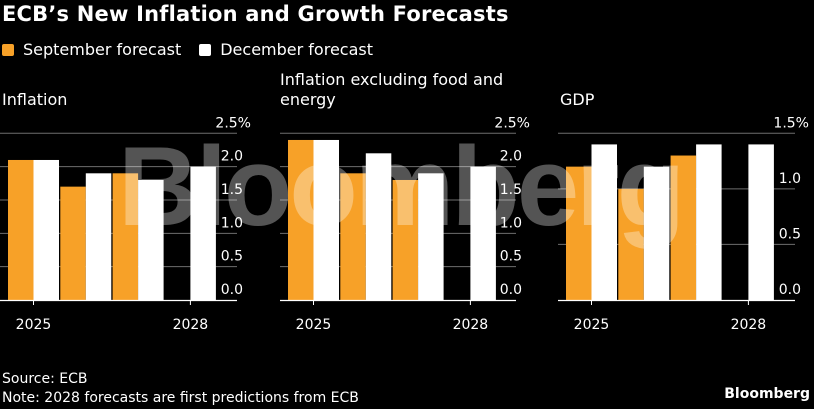 The height and width of the screenshot is (409, 814). Describe the element at coordinates (35, 99) in the screenshot. I see `panel-title-inflation: Inflation` at that location.